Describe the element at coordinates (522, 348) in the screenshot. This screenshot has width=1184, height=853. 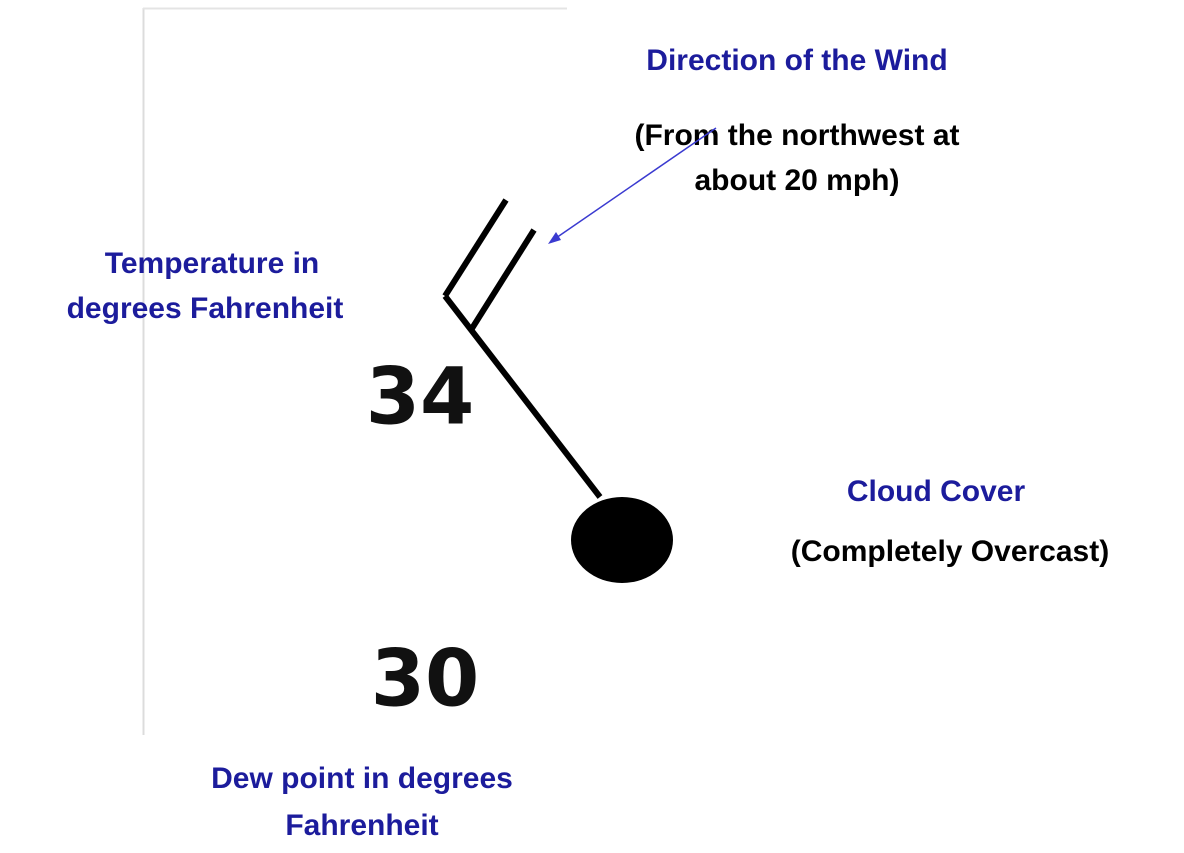
I see `wind-barb` at that location.